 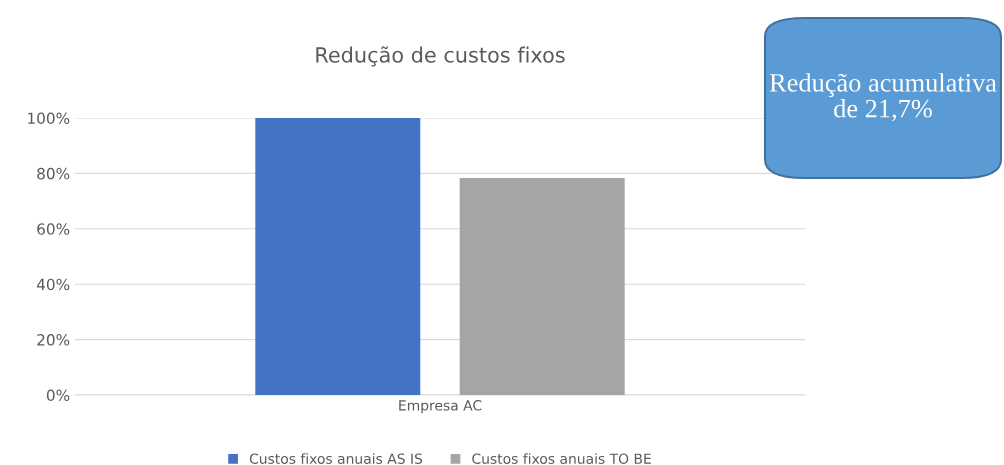 I want to click on x-tick-label: Empresa AC, so click(x=440, y=407).